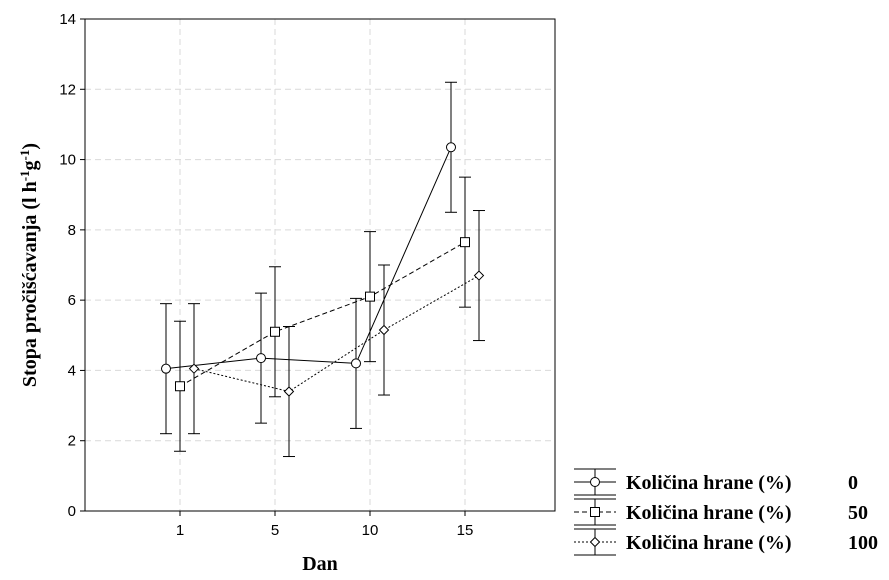 The height and width of the screenshot is (580, 889). What do you see at coordinates (863, 543) in the screenshot?
I see `legend-series-level: 100` at bounding box center [863, 543].